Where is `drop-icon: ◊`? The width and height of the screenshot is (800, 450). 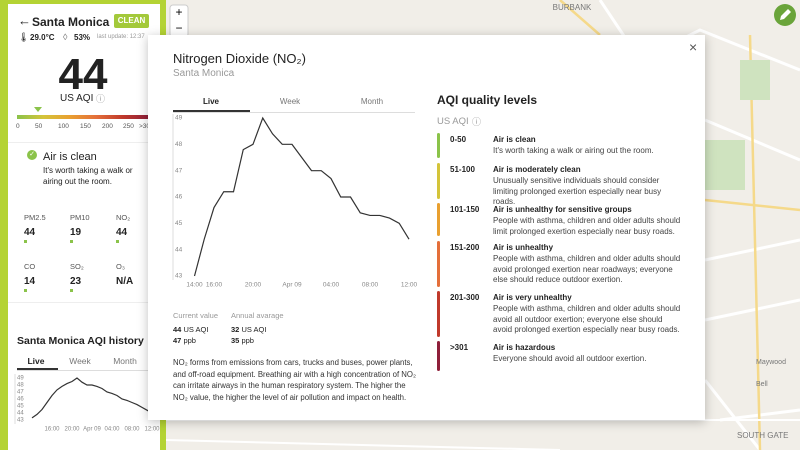
drop-icon: ◊ is located at coordinates (65, 37).